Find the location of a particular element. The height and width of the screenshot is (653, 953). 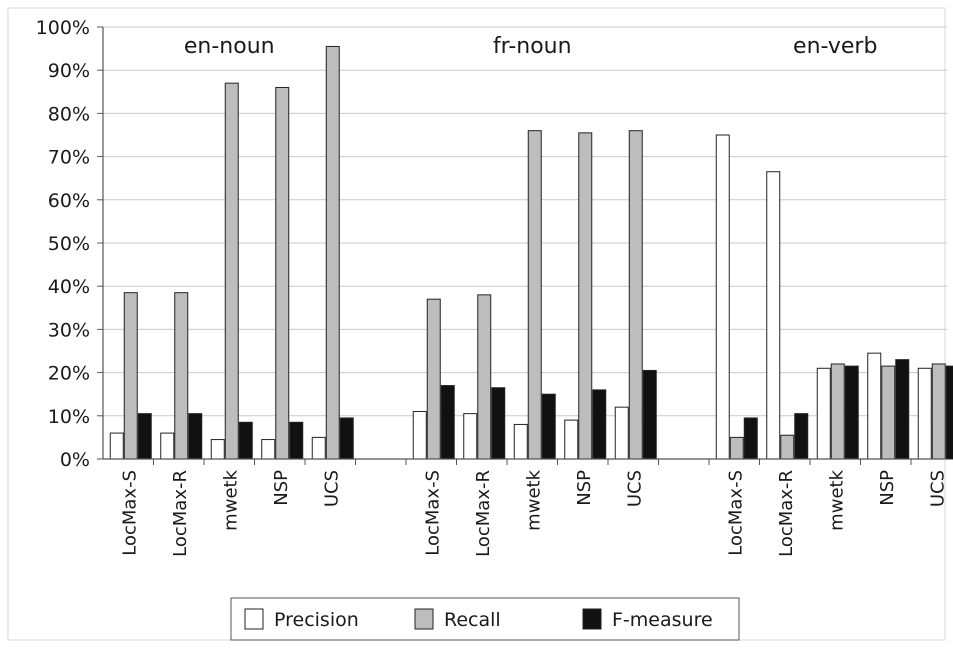

y-tick-label: 20% is located at coordinates (69, 374).